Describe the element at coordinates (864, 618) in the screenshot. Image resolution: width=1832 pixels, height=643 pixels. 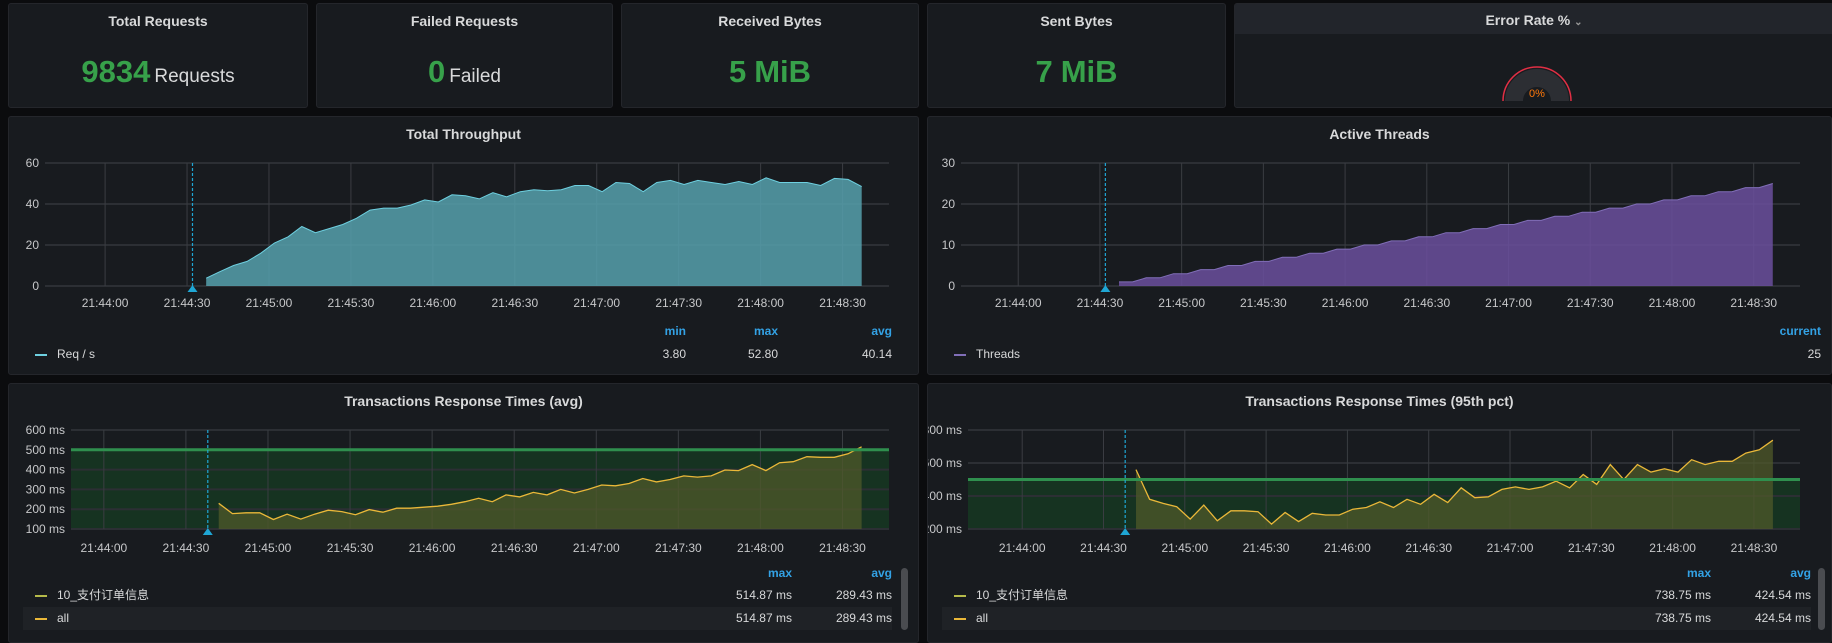
I see `legend-avg: 289.43 ms` at that location.